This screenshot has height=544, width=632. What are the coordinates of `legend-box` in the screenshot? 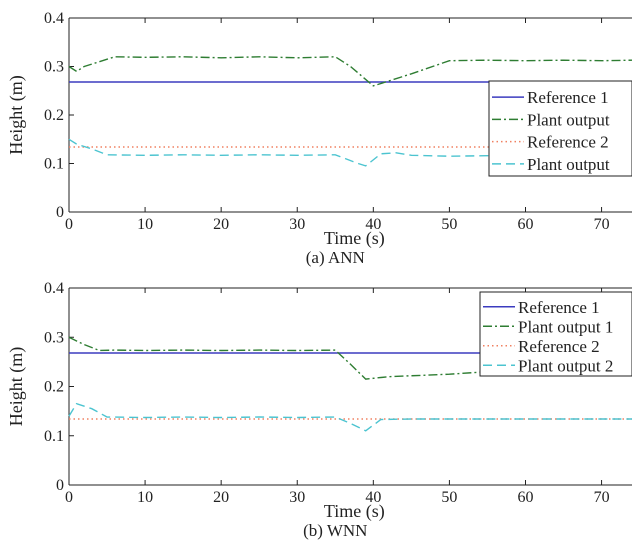 It's located at (555, 334).